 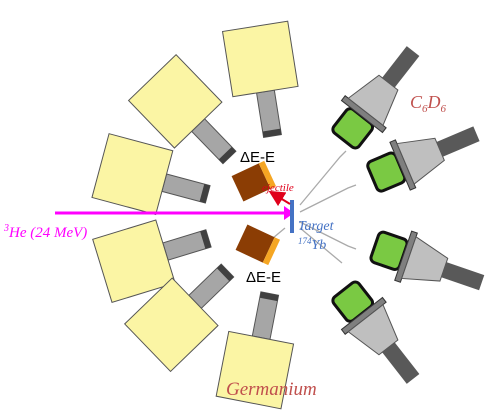 I want to click on target-isotope: 174Yb, so click(x=312, y=244).